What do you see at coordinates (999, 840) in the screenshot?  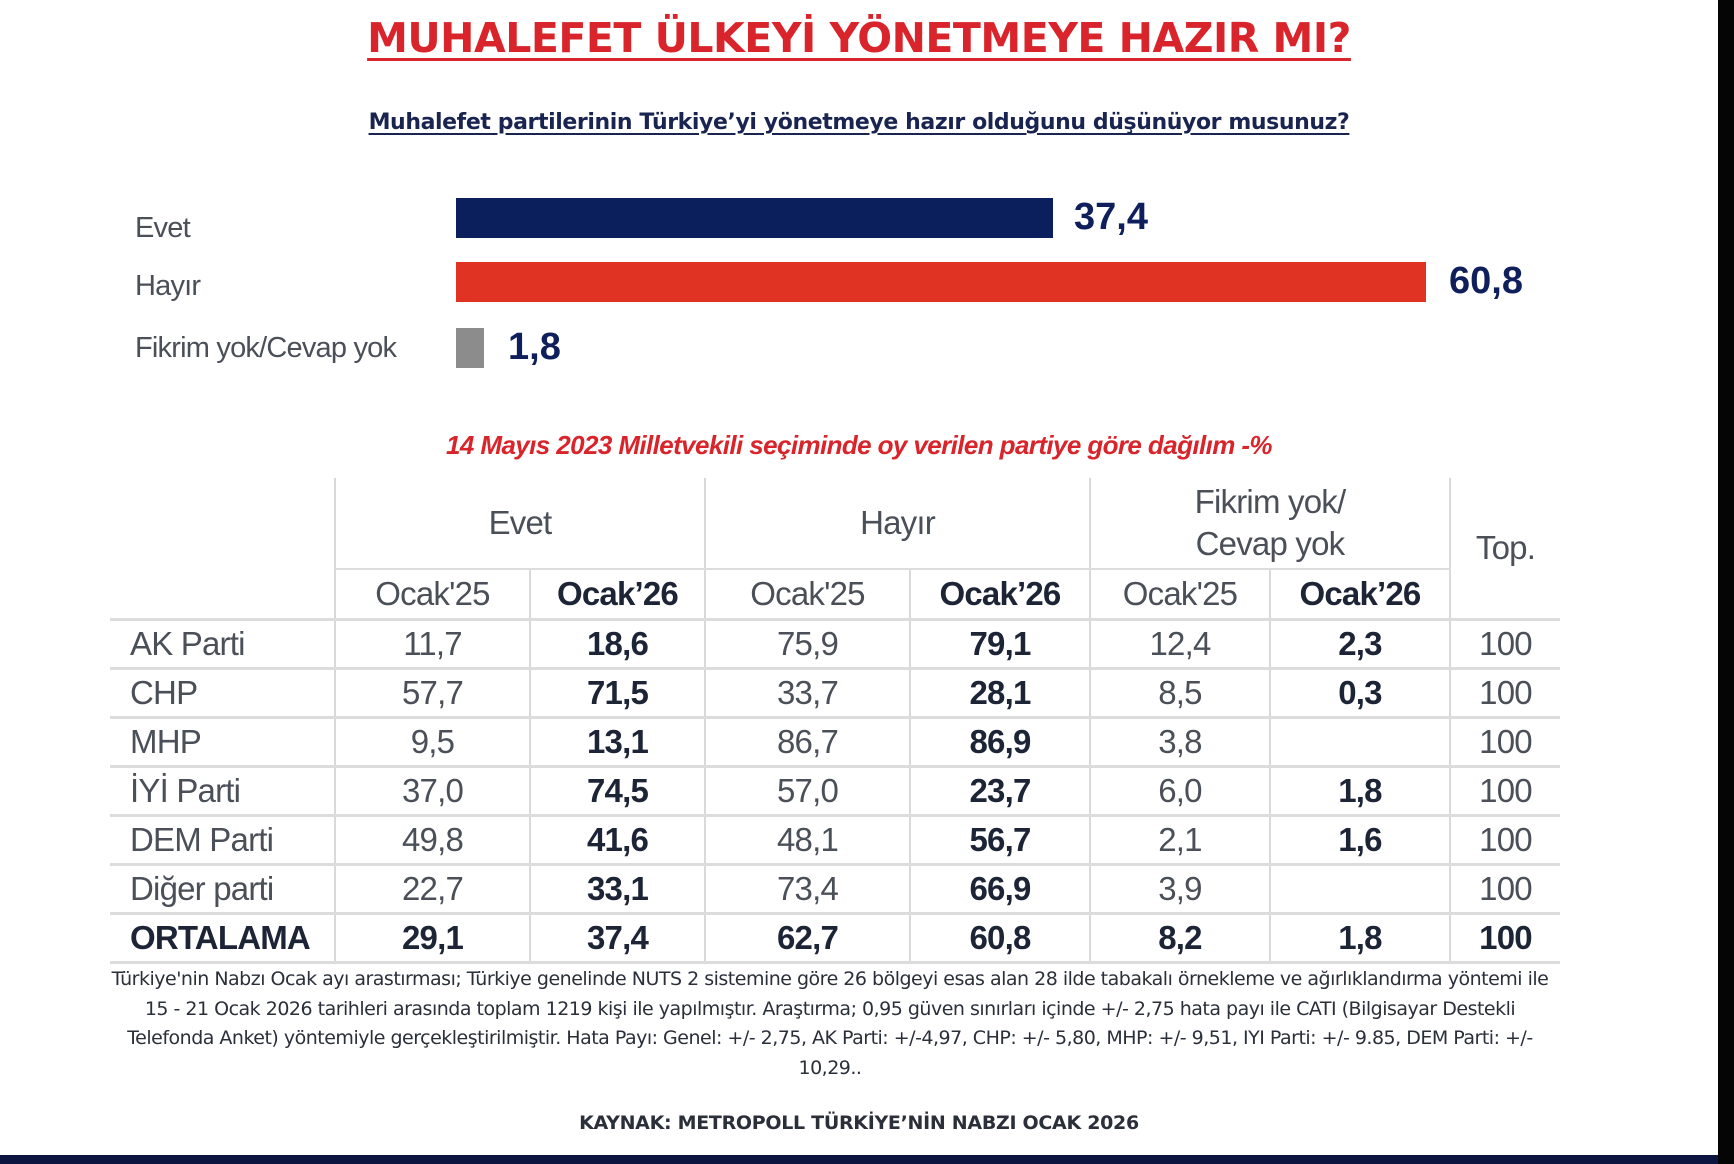 I see `cell-hayir-26: 56,7` at bounding box center [999, 840].